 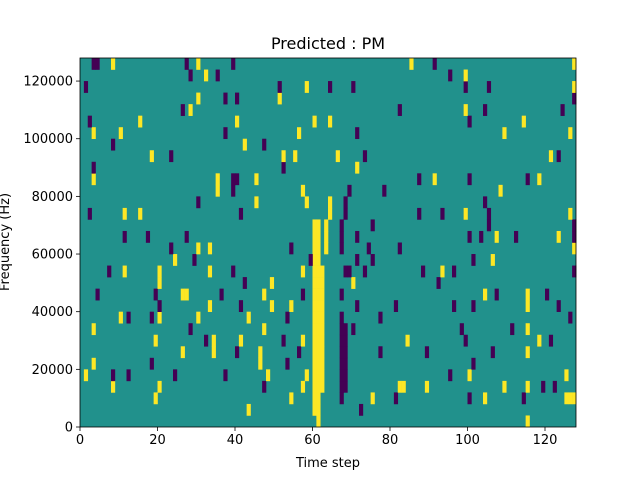 What do you see at coordinates (52, 197) in the screenshot?
I see `y-tick-label: 80000` at bounding box center [52, 197].